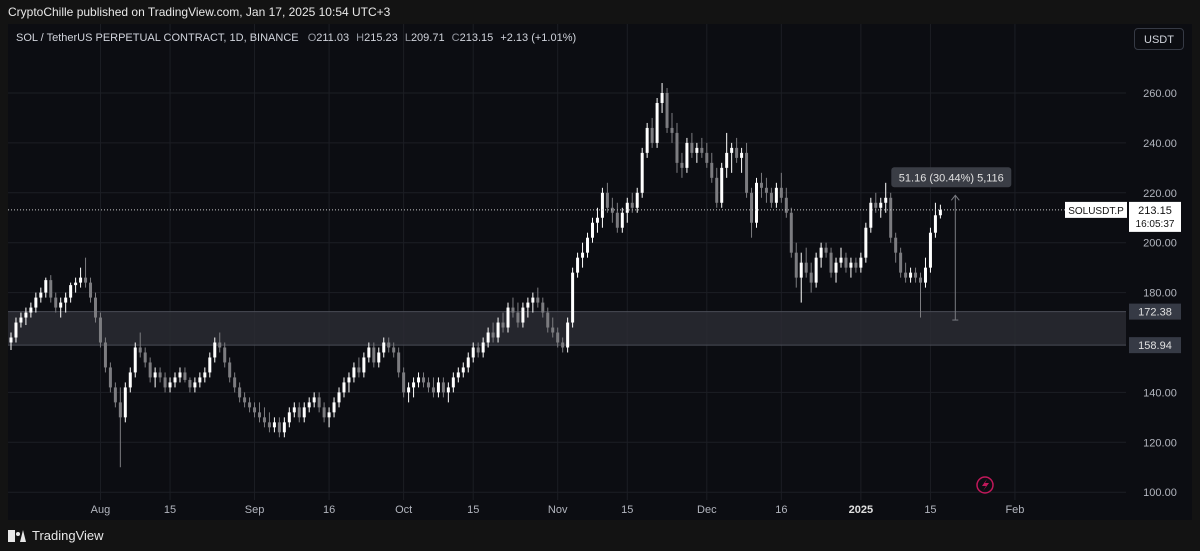  What do you see at coordinates (1159, 39) in the screenshot?
I see `currency-button: USDT` at bounding box center [1159, 39].